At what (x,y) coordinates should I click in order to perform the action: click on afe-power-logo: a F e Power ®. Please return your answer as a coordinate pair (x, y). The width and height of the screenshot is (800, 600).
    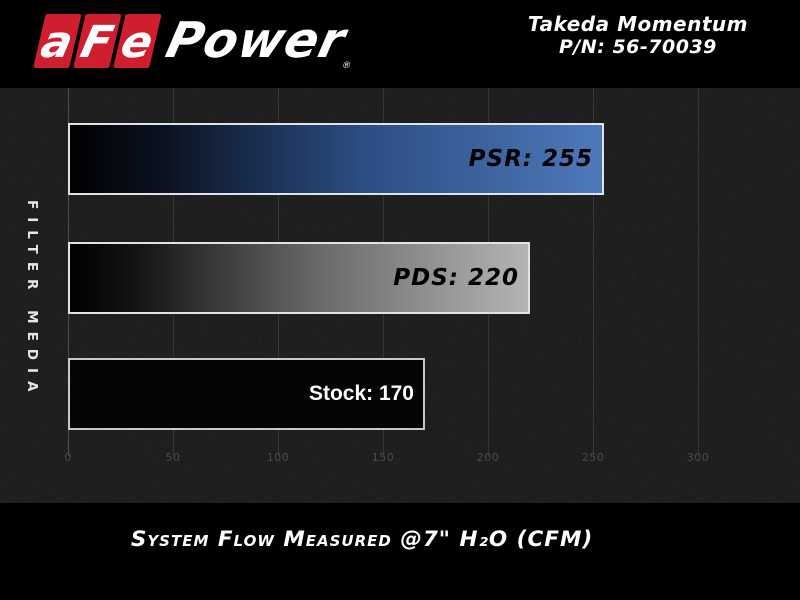
    Looking at the image, I should click on (198, 41).